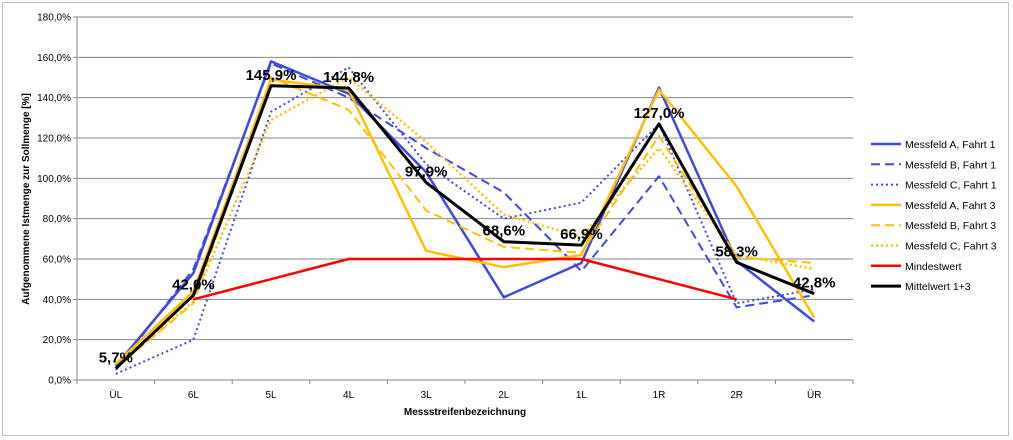 This screenshot has height=440, width=1013. I want to click on data-label: 5,7%, so click(116, 358).